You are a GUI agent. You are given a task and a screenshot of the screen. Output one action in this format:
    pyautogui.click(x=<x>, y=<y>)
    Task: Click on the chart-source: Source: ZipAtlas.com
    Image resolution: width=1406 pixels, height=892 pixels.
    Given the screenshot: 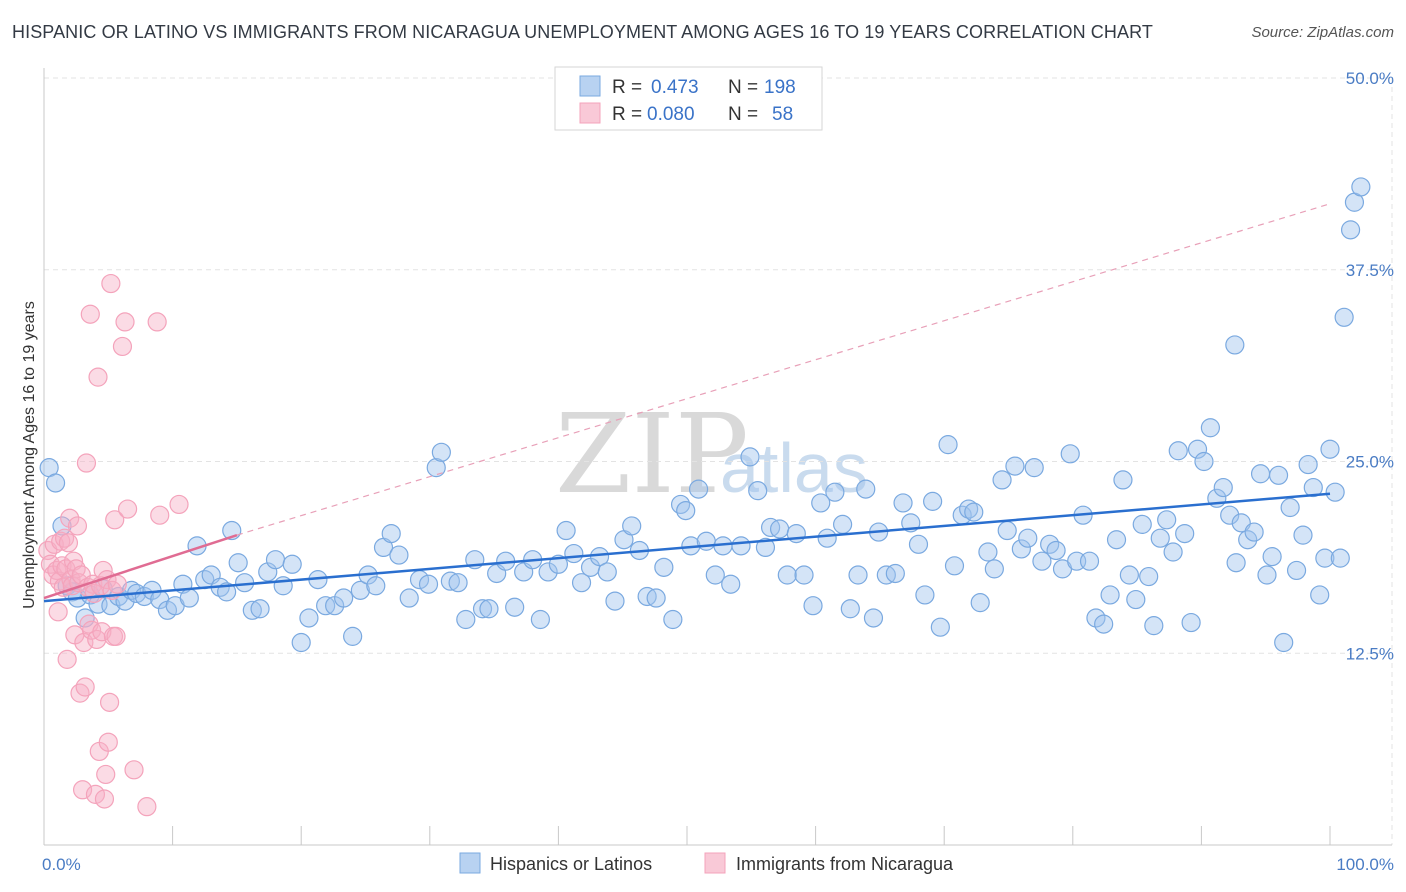 What is the action you would take?
    pyautogui.click(x=1322, y=32)
    